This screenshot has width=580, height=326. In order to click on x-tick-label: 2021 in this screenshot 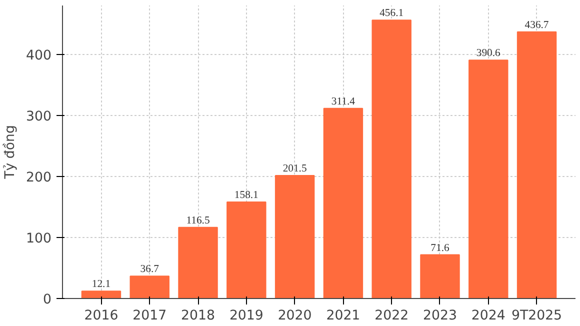, I will do `click(343, 316)`.